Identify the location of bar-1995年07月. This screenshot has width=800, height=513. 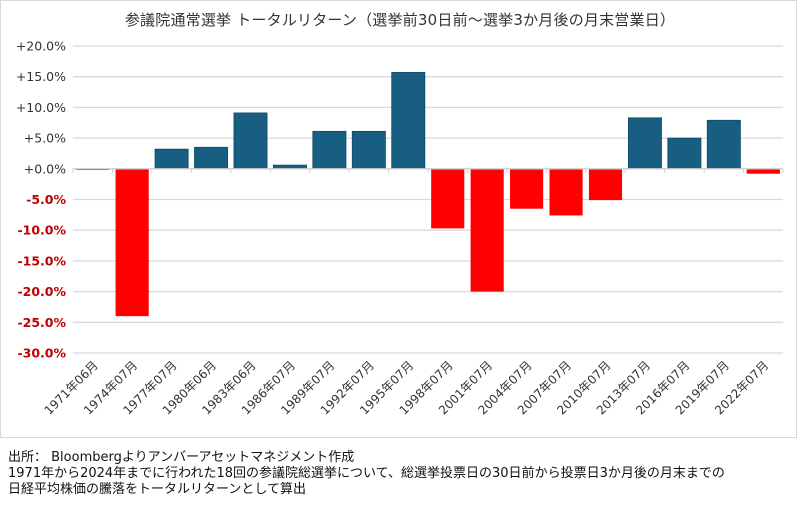
(408, 121).